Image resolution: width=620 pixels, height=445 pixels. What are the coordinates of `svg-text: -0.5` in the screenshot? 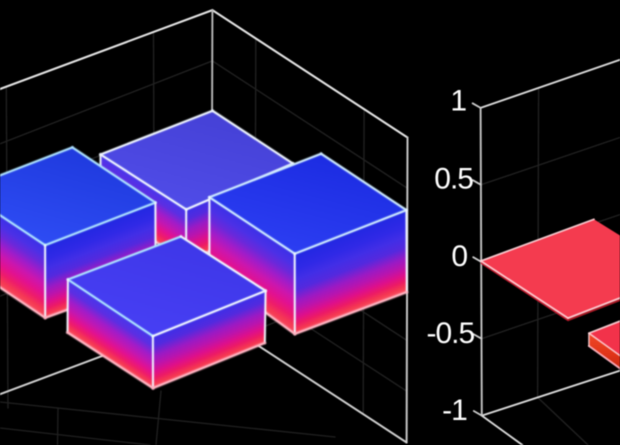 It's located at (450, 333).